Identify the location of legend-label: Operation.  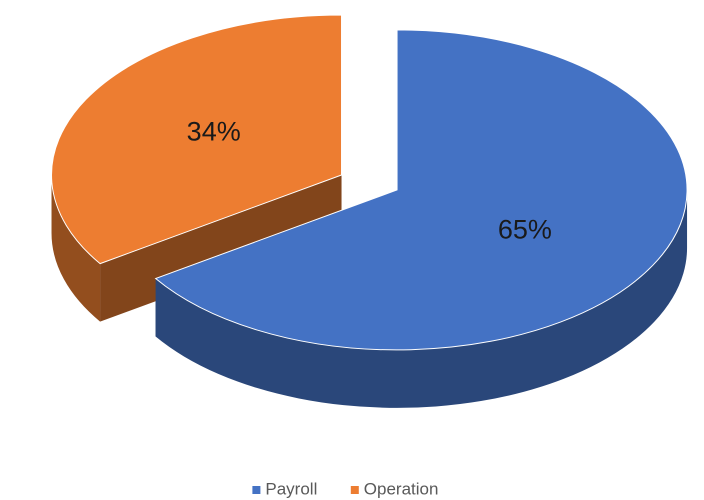
(401, 488).